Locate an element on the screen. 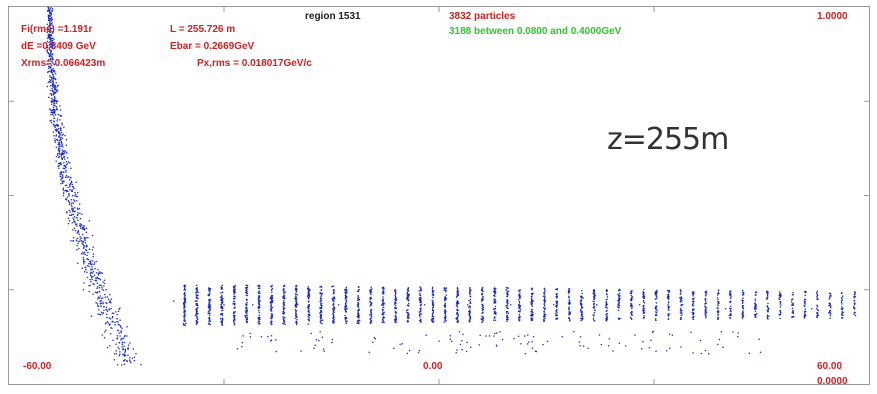 The height and width of the screenshot is (394, 877). scatter-point-1930 is located at coordinates (383, 300).